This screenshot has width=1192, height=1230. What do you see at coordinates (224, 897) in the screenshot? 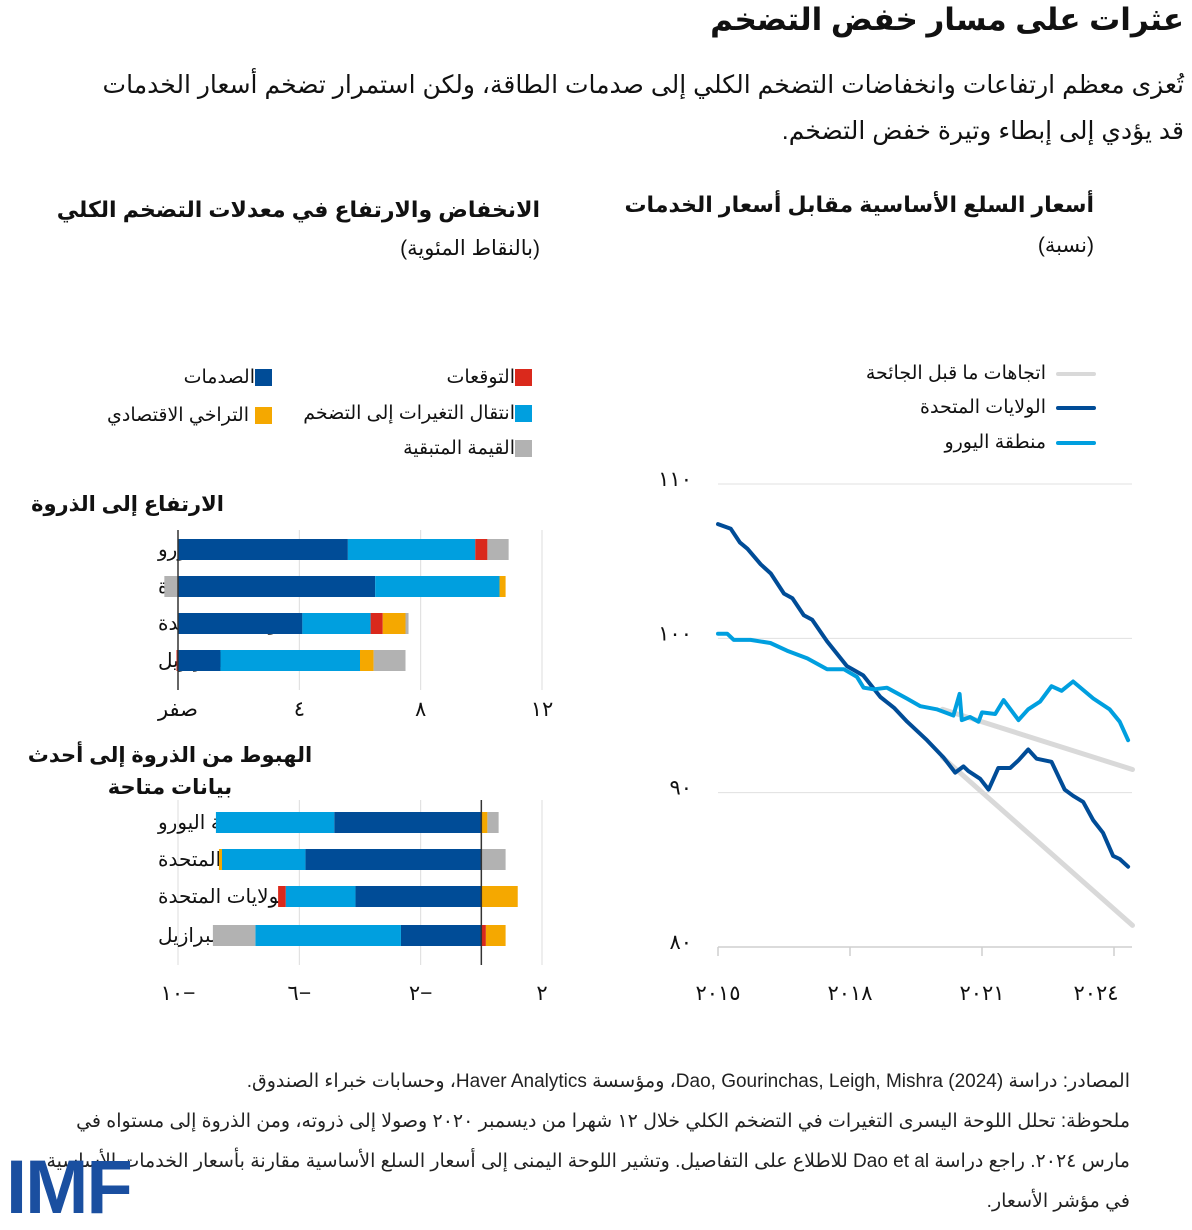
I see `category-label: الولايات المتحدة` at bounding box center [224, 897].